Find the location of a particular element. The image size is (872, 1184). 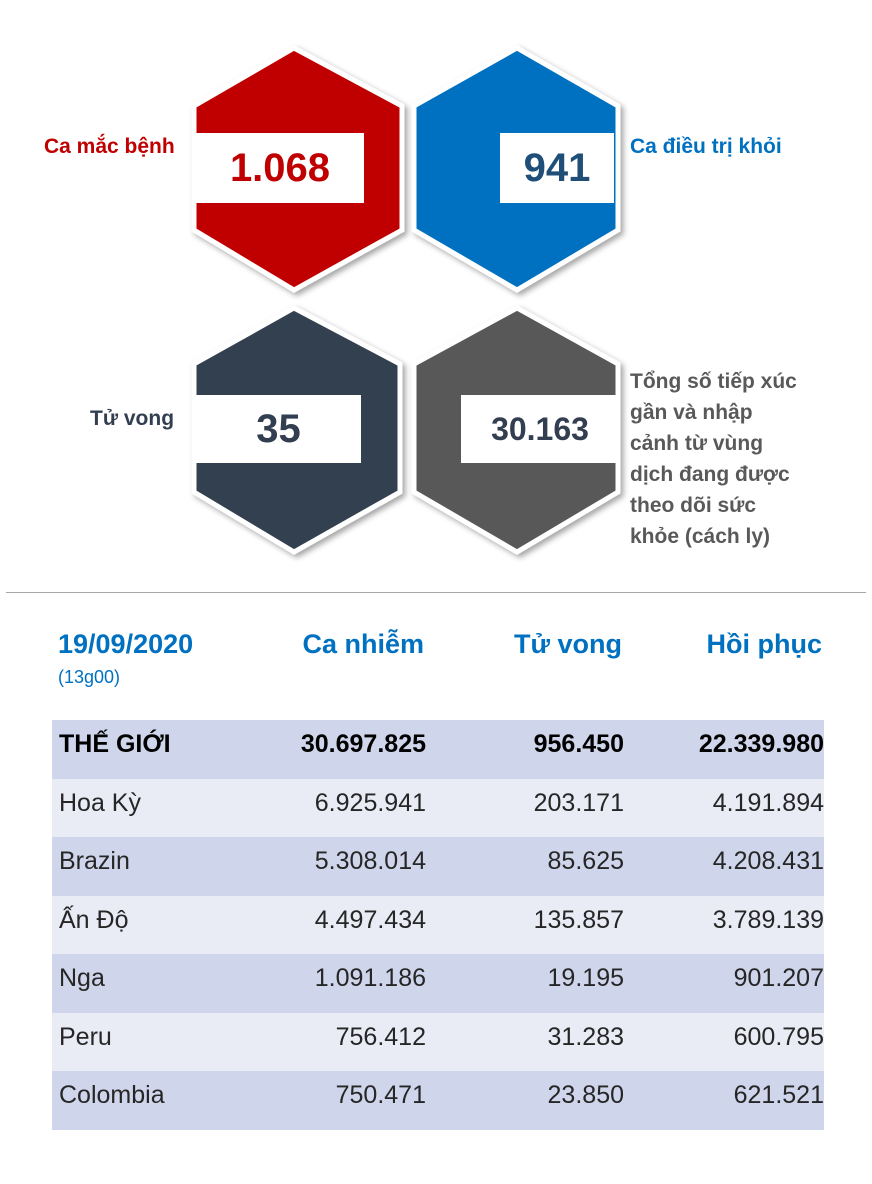

monitored-label-line: gần và nhập is located at coordinates (691, 412).